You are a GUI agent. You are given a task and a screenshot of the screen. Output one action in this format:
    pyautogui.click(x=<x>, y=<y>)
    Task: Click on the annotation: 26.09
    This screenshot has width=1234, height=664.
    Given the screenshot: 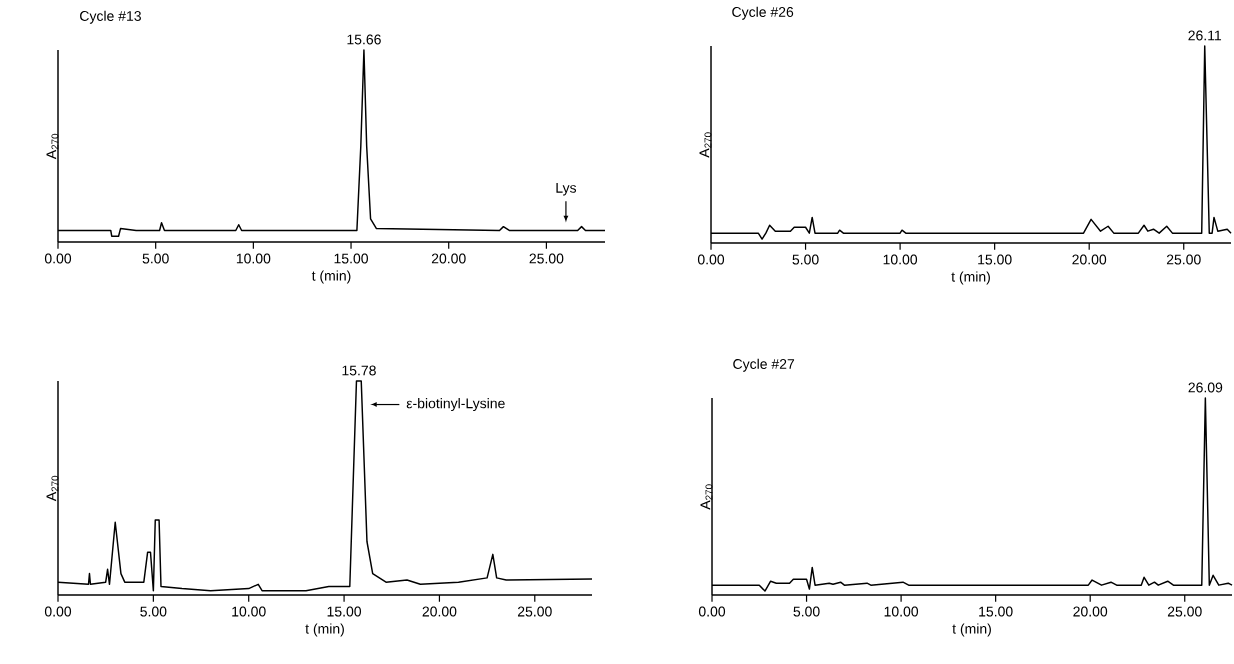 What is the action you would take?
    pyautogui.click(x=1205, y=387)
    